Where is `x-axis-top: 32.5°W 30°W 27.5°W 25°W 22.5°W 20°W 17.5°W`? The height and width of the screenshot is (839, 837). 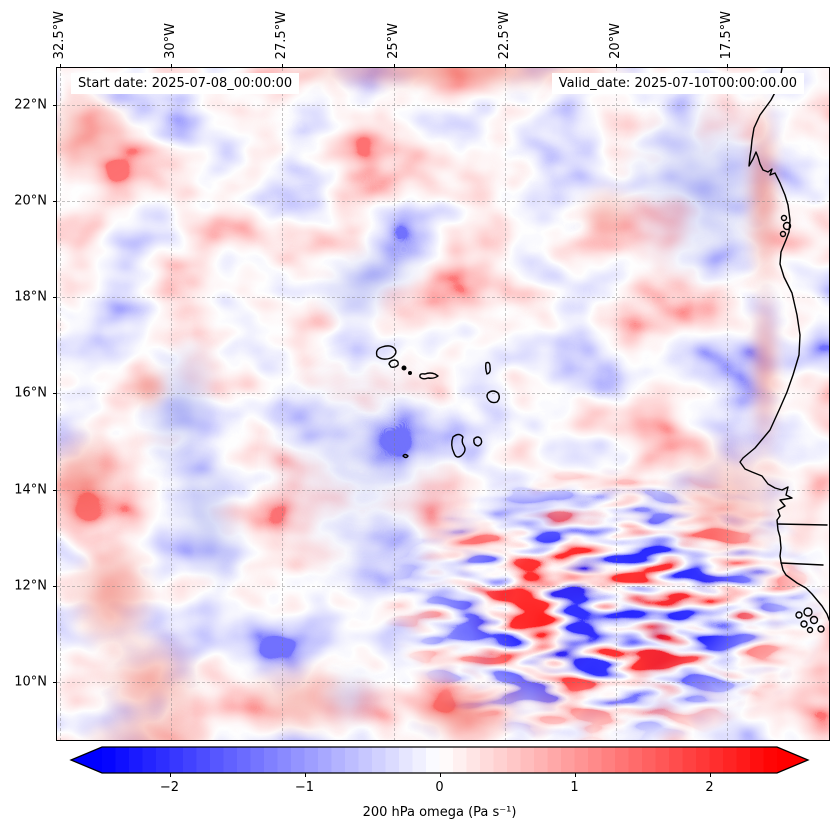 x-axis-top: 32.5°W 30°W 27.5°W 25°W 22.5°W 20°W 17.5°W is located at coordinates (441, 34).